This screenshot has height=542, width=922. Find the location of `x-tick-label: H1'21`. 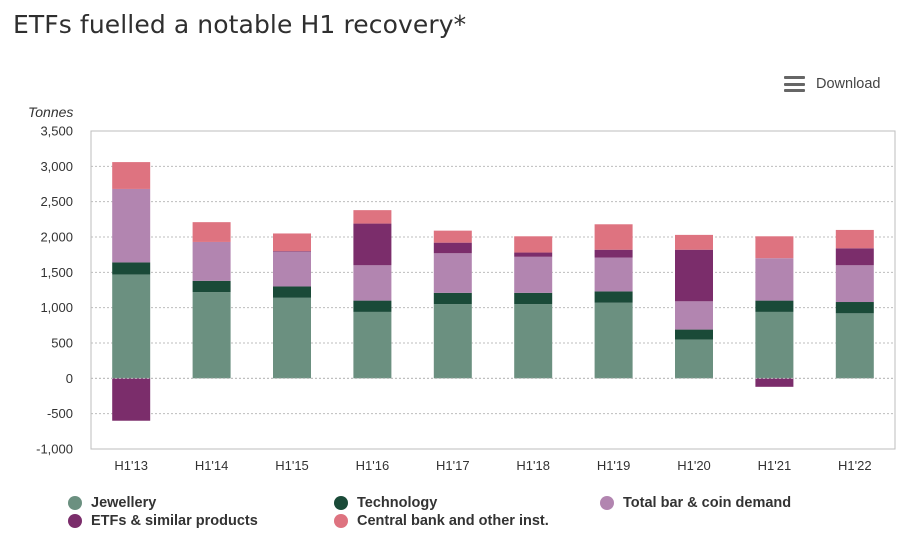

x-tick-label: H1'21 is located at coordinates (775, 465).